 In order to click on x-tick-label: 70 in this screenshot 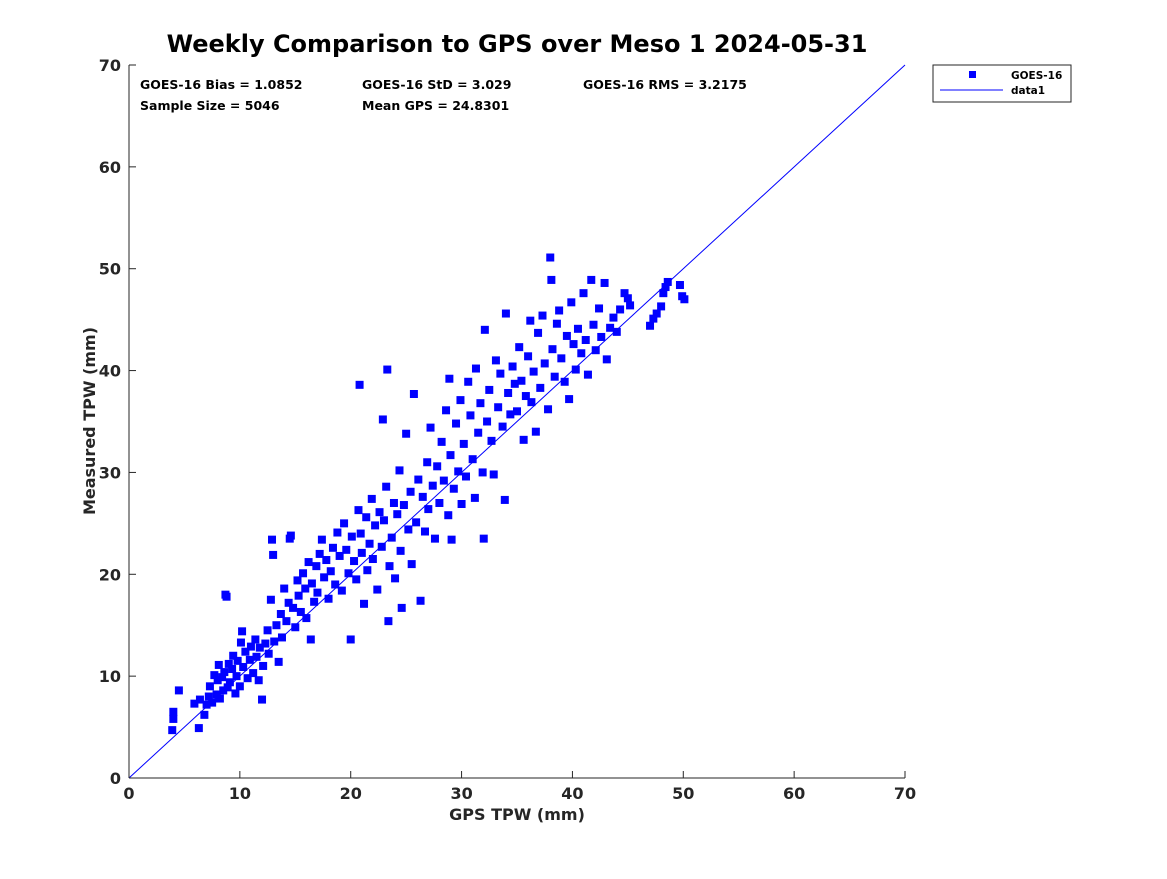, I will do `click(905, 793)`.